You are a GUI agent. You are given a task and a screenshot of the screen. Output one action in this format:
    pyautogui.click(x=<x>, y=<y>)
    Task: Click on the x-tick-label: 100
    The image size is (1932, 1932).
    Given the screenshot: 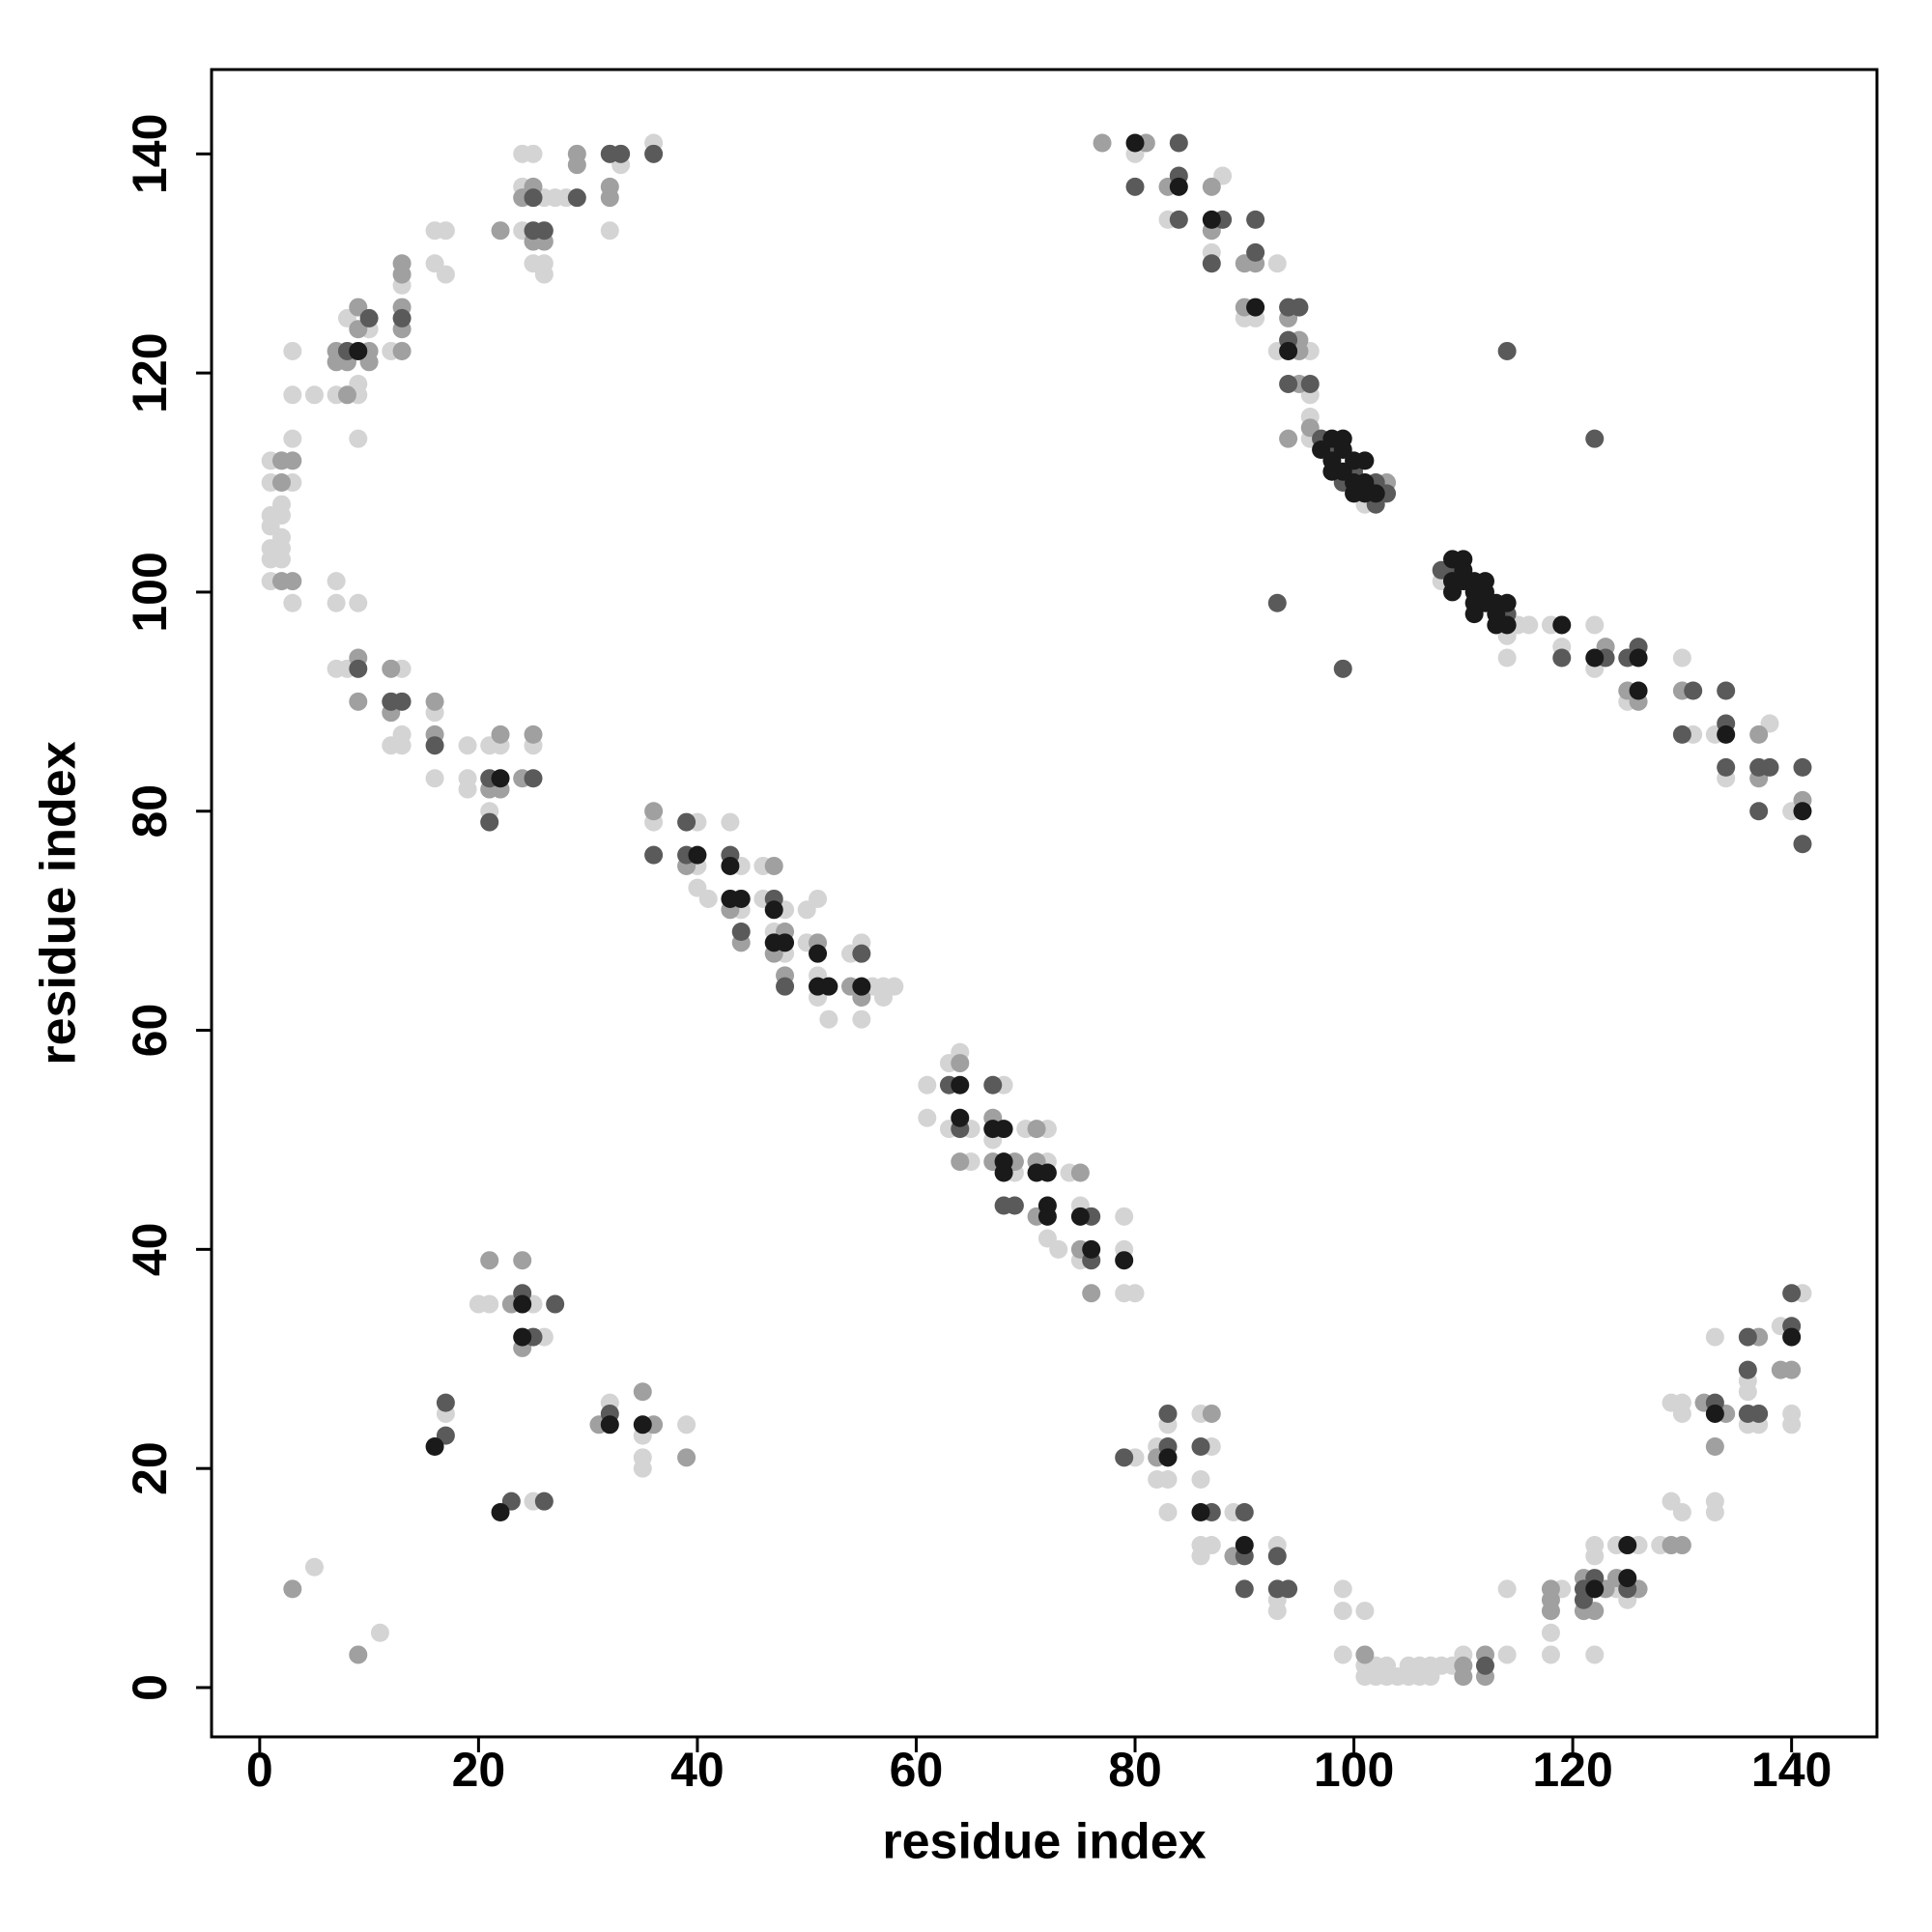 What is the action you would take?
    pyautogui.click(x=1354, y=1770)
    